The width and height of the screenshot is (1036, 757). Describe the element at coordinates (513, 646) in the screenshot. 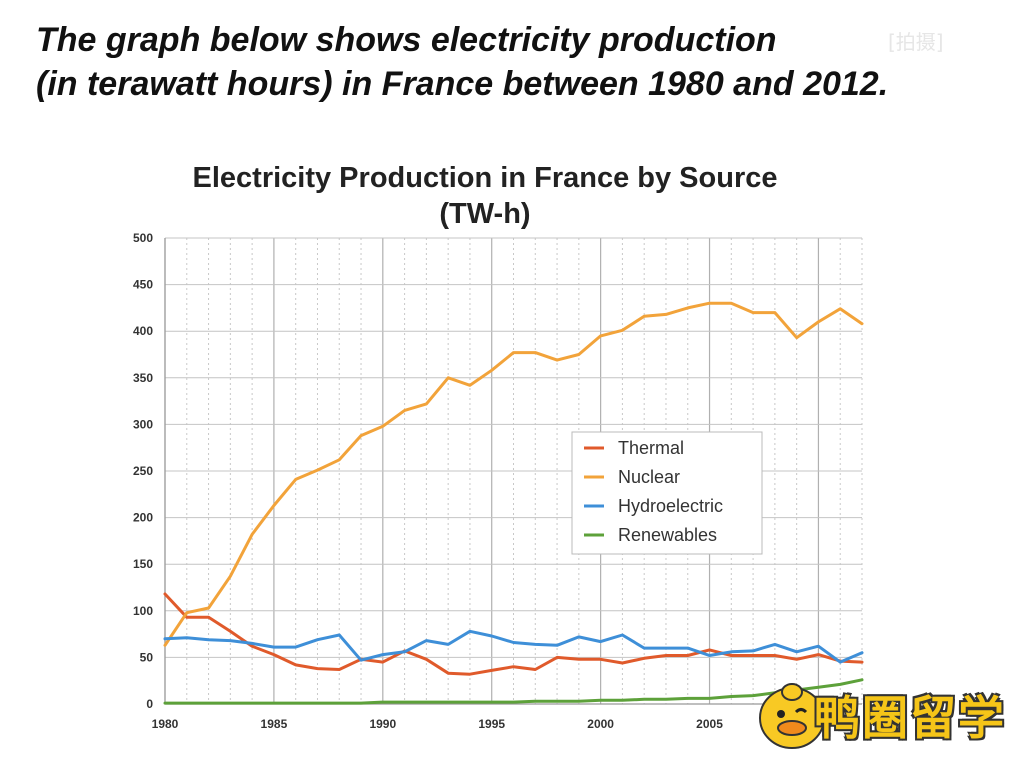

I see `series-line-hydroelectric` at that location.